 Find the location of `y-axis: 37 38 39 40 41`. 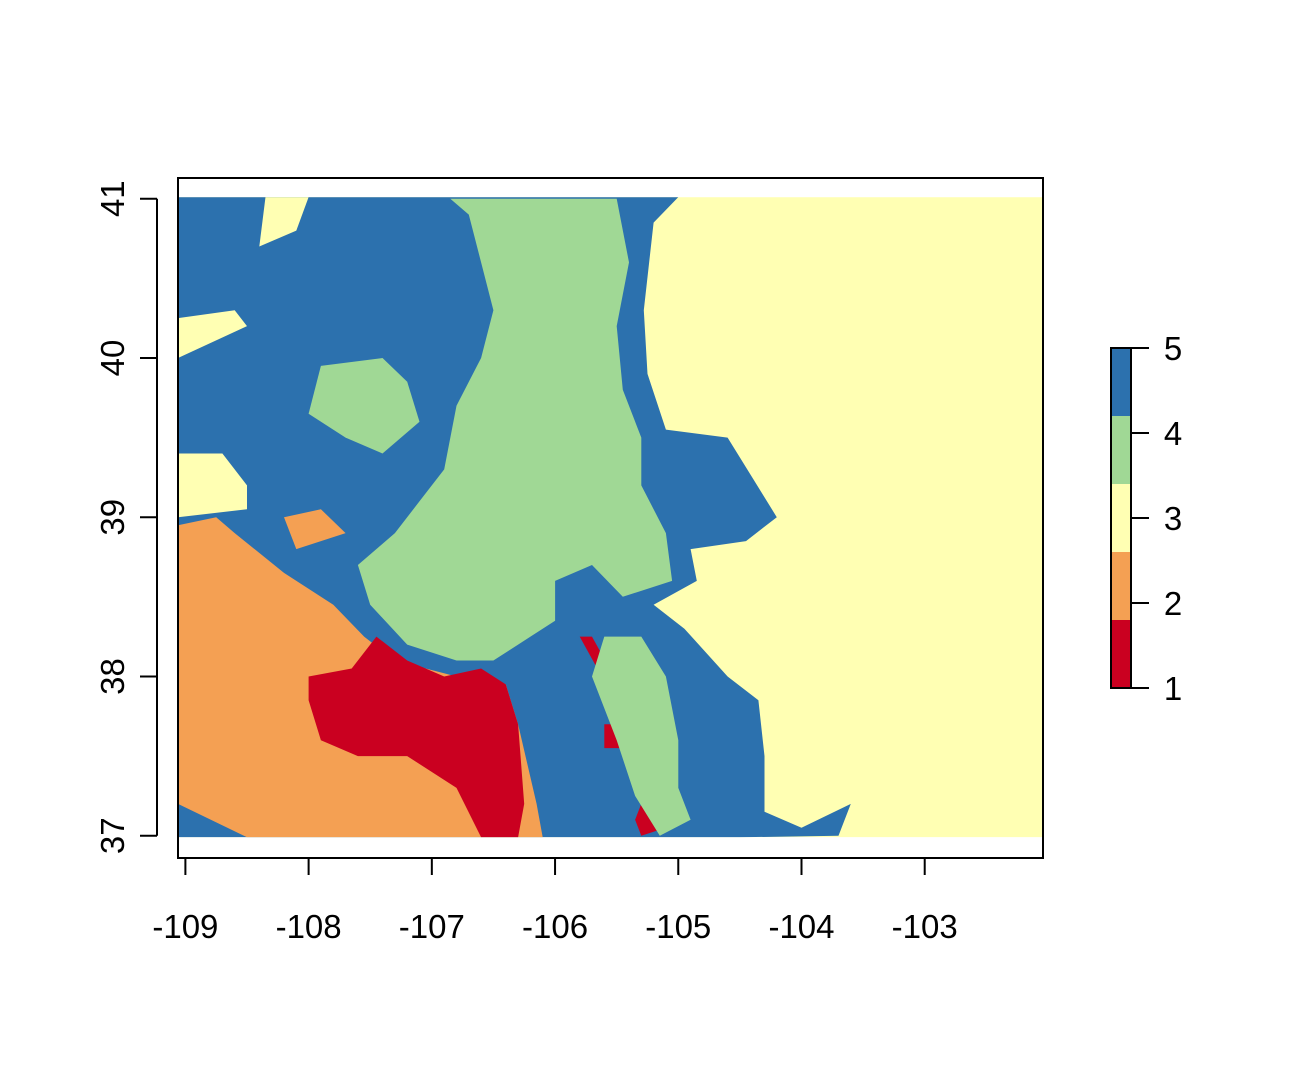

y-axis: 37 38 39 40 41 is located at coordinates (126, 517).